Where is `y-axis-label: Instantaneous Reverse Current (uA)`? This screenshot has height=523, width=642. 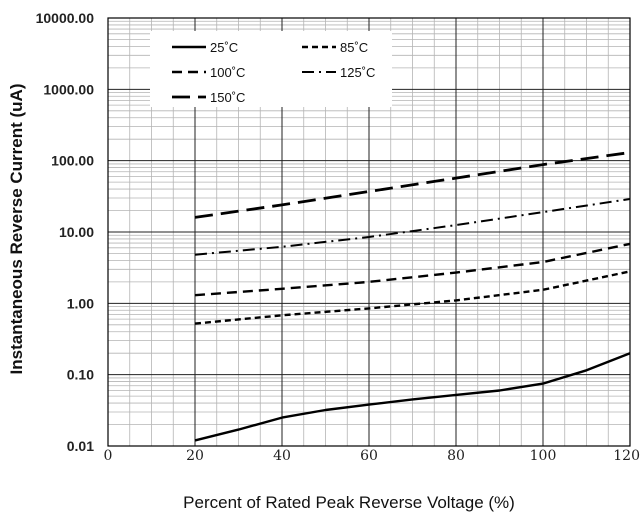 y-axis-label: Instantaneous Reverse Current (uA) is located at coordinates (16, 229).